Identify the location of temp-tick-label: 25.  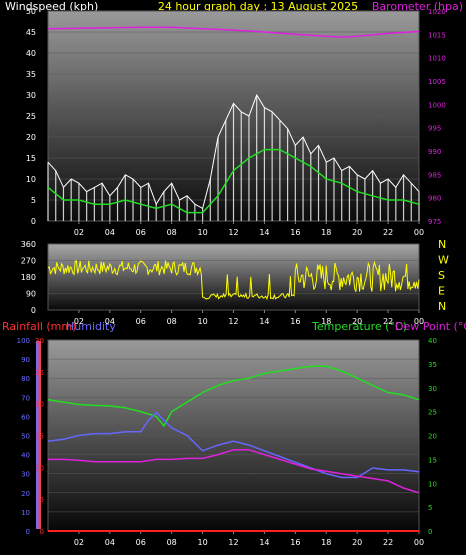
(432, 413).